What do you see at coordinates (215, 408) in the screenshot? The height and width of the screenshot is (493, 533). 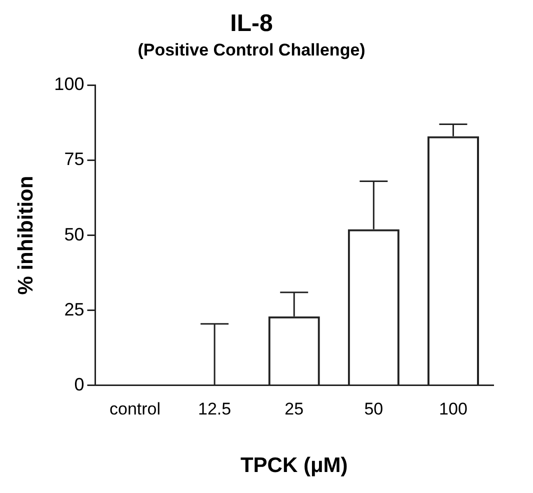 I see `x-tick-label: 12.5` at bounding box center [215, 408].